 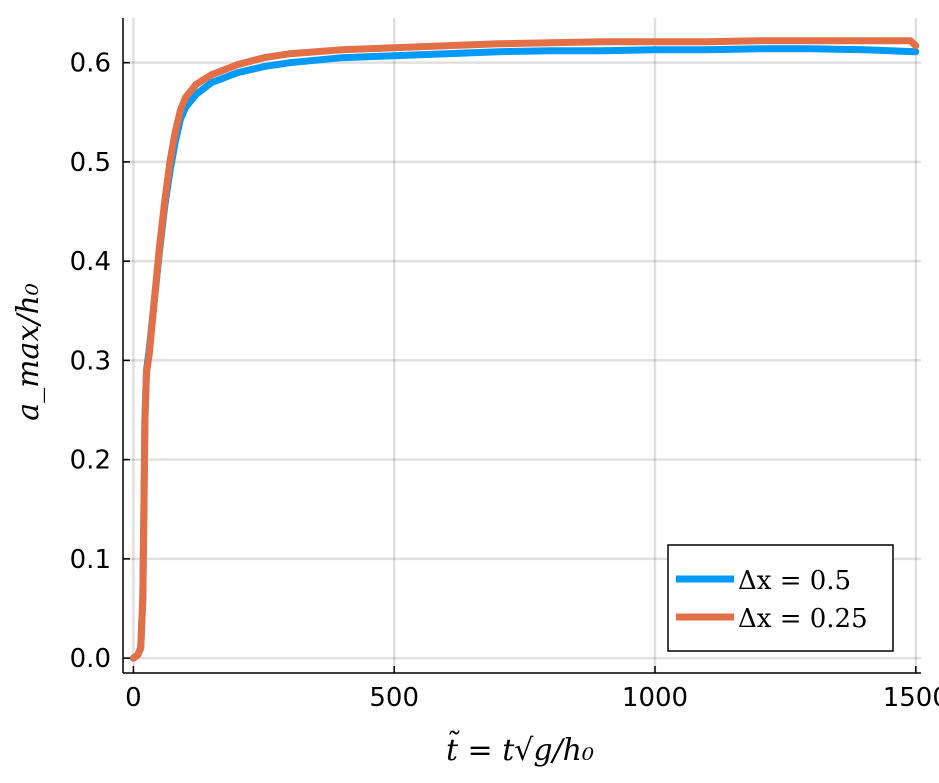 I want to click on y-tick-label: 0.6, so click(x=90, y=64).